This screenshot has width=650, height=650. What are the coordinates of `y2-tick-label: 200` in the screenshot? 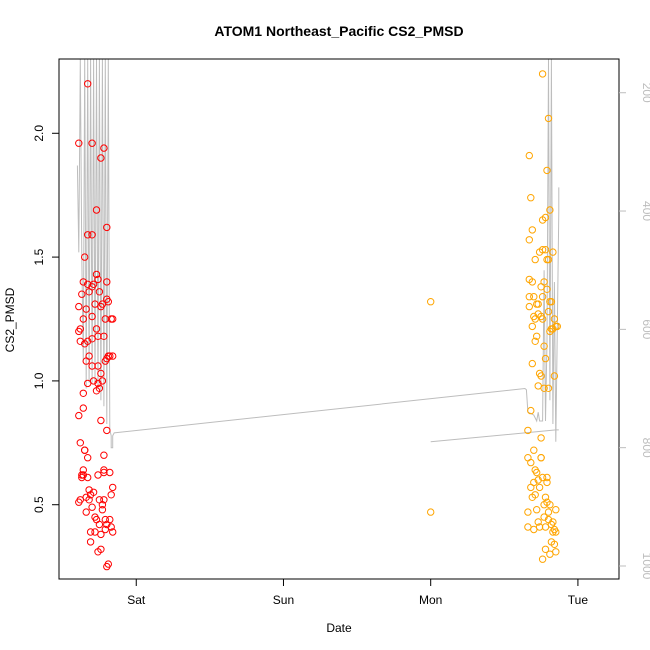 It's located at (645, 93).